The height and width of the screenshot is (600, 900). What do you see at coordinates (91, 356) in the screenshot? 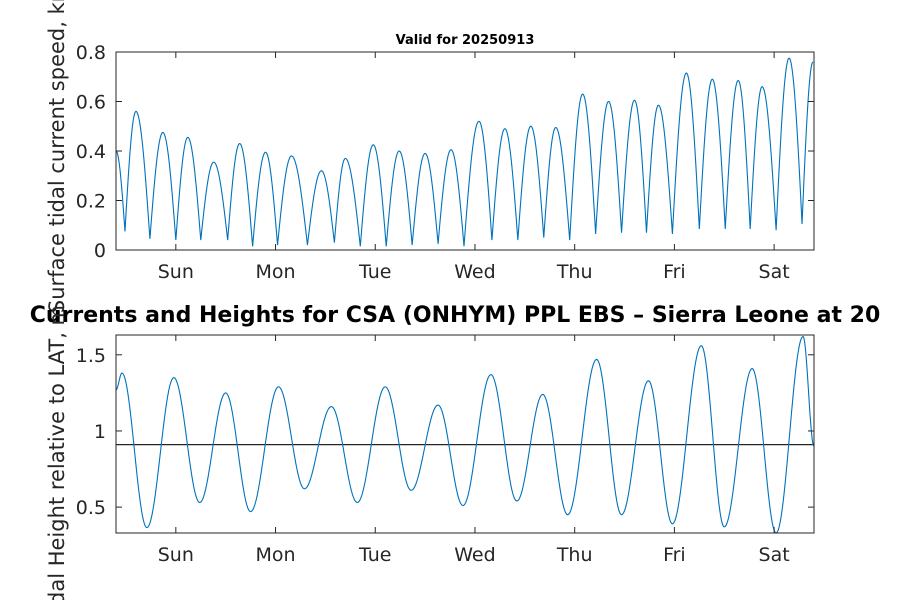
I see `y-tick-label: 1.5` at bounding box center [91, 356].